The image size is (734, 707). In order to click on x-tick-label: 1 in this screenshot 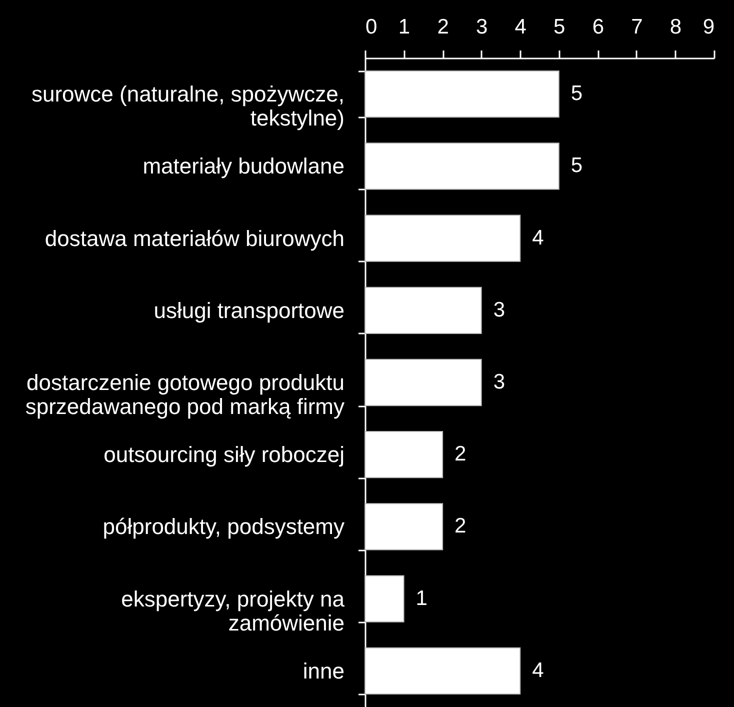, I will do `click(404, 27)`.